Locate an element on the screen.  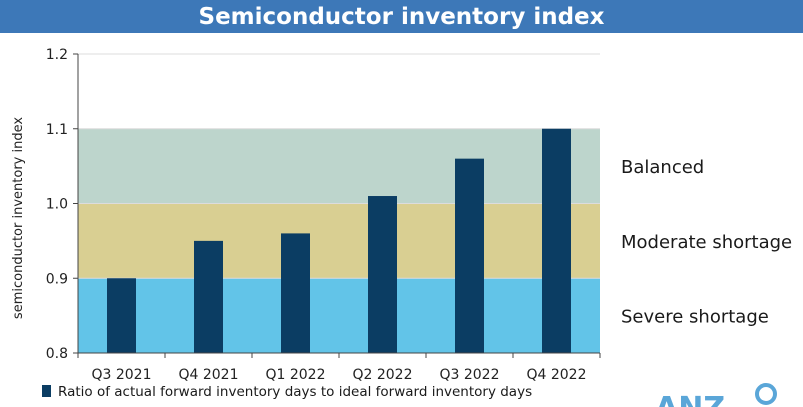
anz-logo: ANZ is located at coordinates (716, 395).